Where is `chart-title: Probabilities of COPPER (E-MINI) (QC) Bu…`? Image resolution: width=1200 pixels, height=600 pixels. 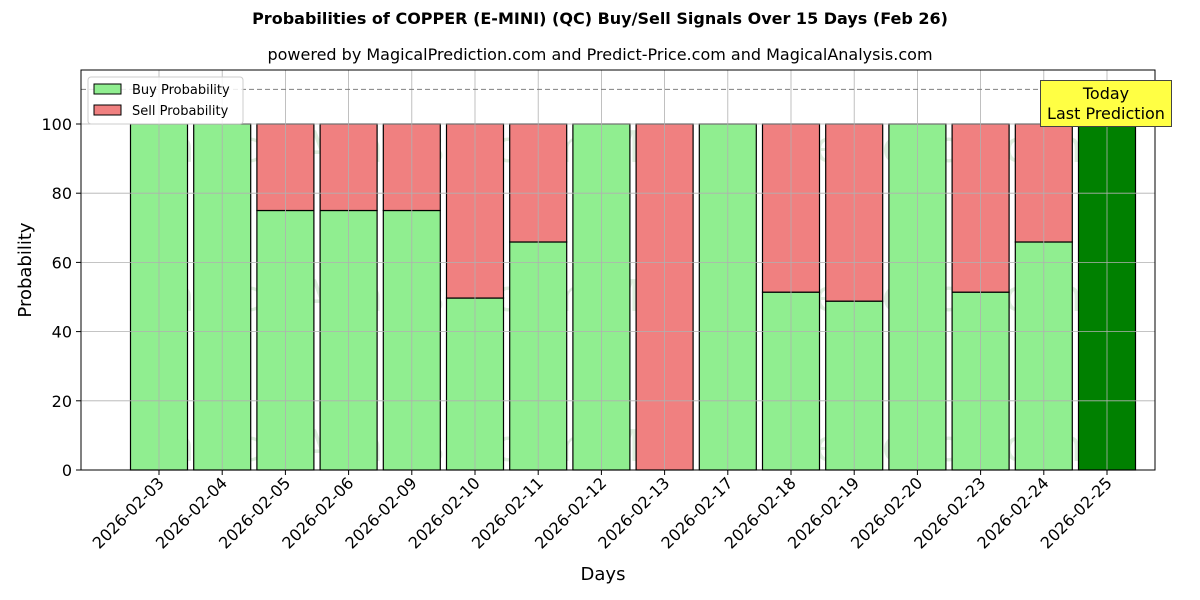 chart-title: Probabilities of COPPER (E-MINI) (QC) Bu… is located at coordinates (600, 18).